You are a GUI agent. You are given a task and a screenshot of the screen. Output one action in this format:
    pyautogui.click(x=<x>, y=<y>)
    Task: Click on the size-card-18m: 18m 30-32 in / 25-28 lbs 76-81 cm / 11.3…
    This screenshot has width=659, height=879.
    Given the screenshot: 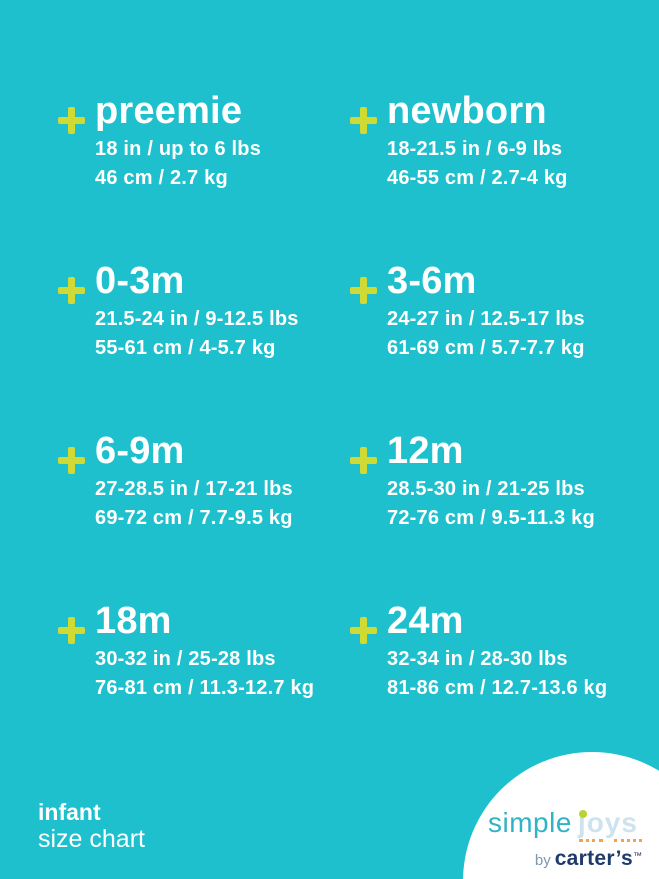 What is the action you would take?
    pyautogui.click(x=204, y=681)
    